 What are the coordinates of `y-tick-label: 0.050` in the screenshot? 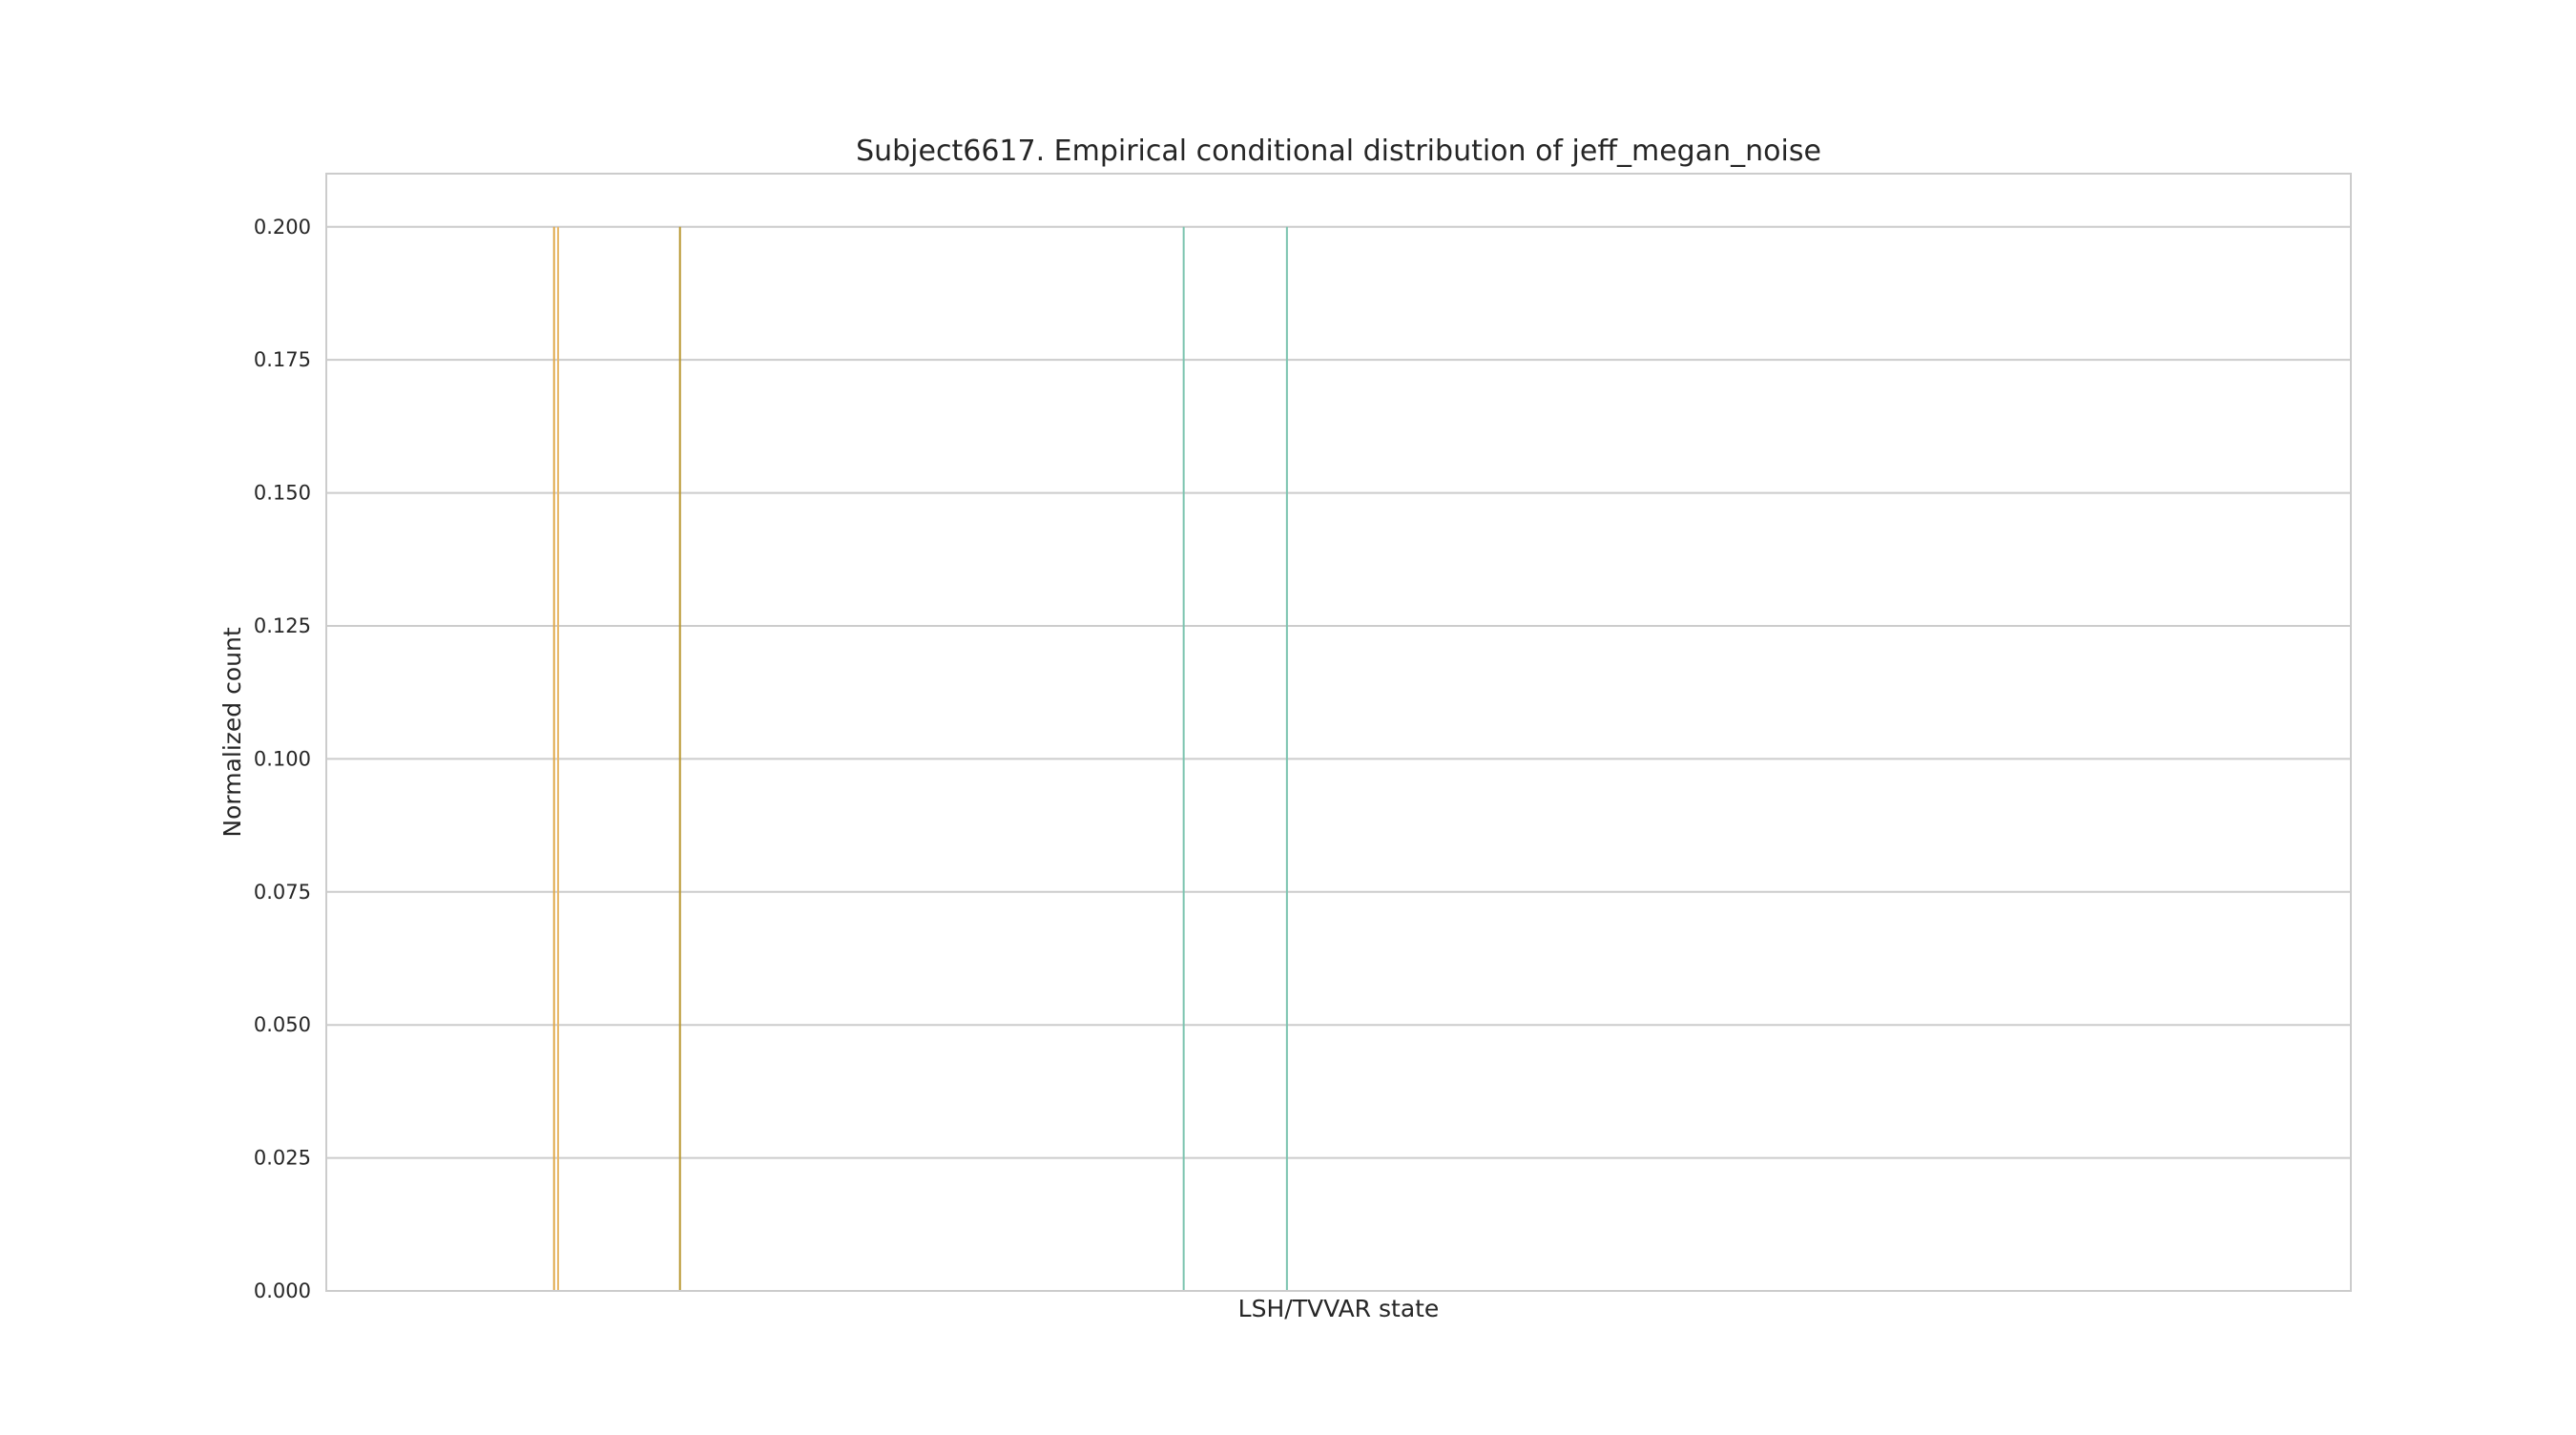 It's located at (282, 1024).